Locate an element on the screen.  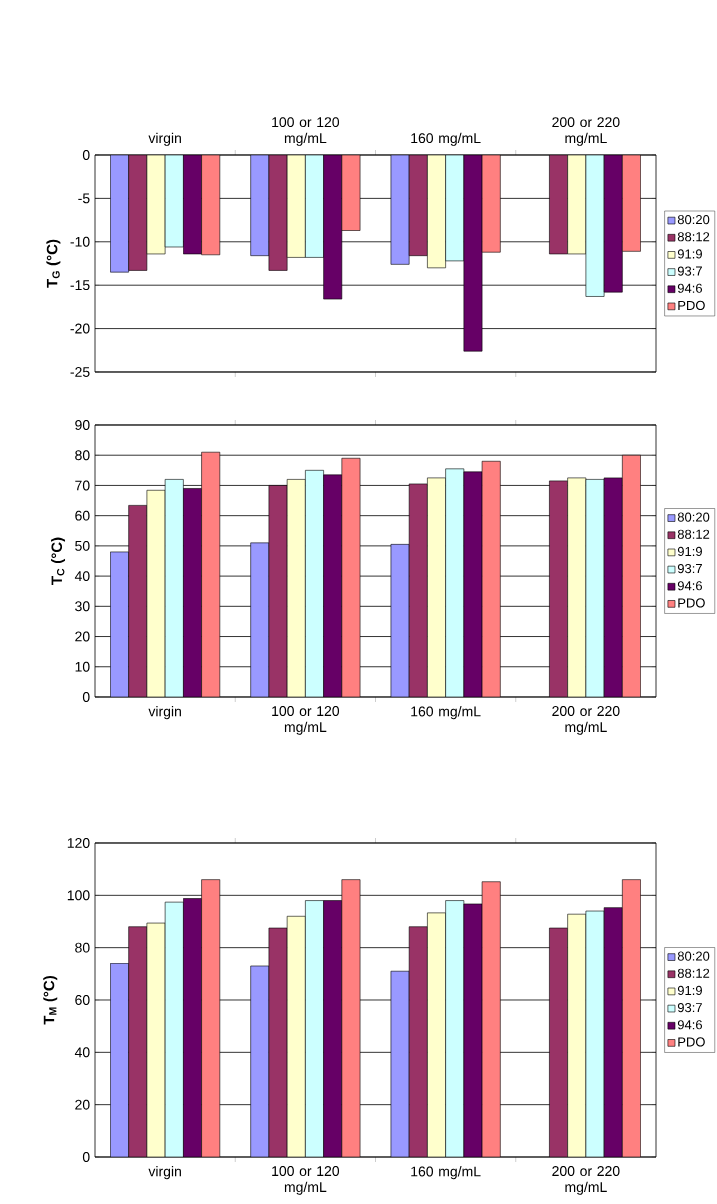
y-tick-label: 50 is located at coordinates (82, 545).